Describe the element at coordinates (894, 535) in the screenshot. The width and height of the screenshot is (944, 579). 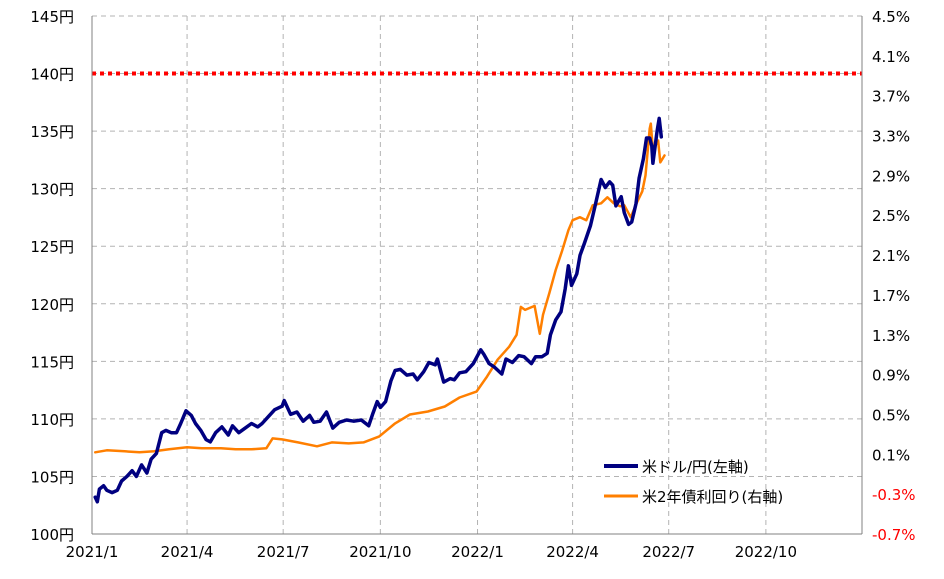
I see `right-tick-label: -0.7%` at that location.